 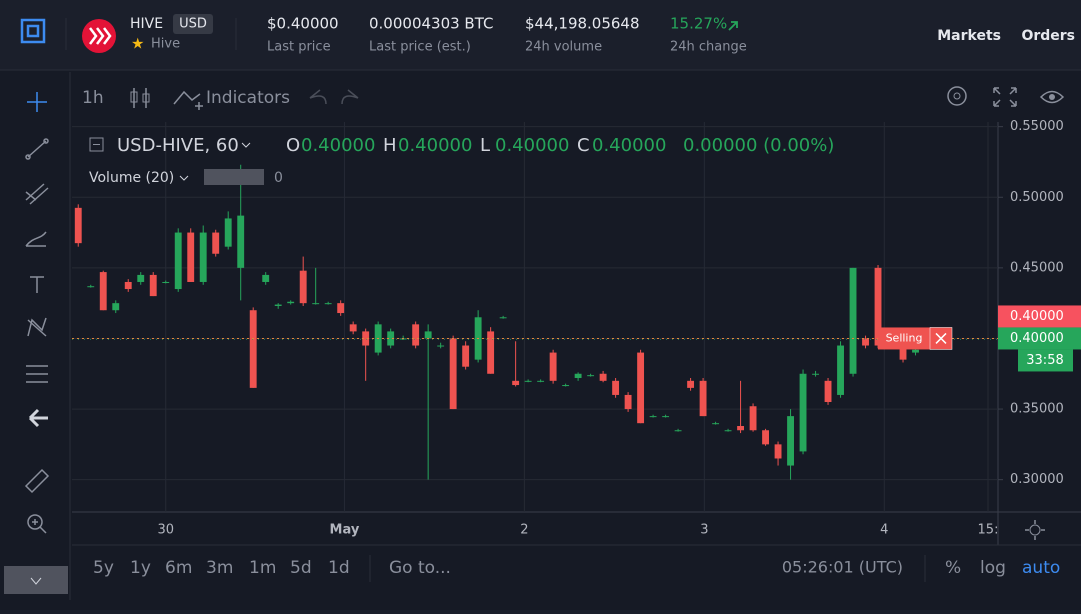 I want to click on undo-redo, so click(x=334, y=97).